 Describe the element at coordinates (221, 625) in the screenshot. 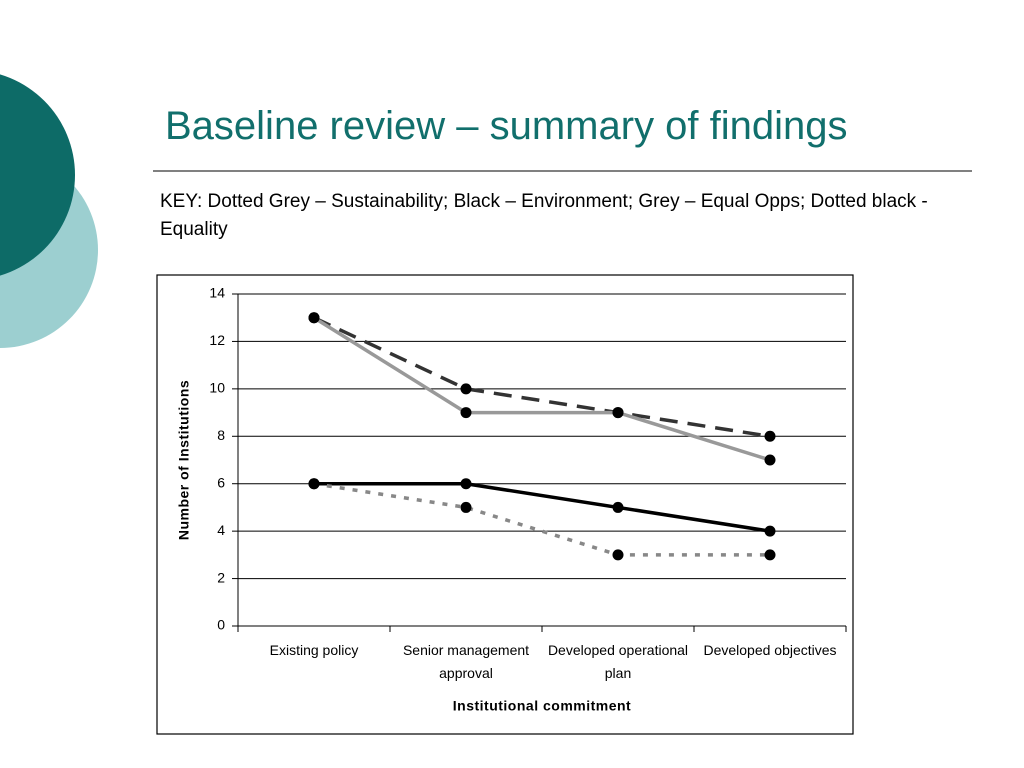

I see `y-tick-label: 0` at that location.